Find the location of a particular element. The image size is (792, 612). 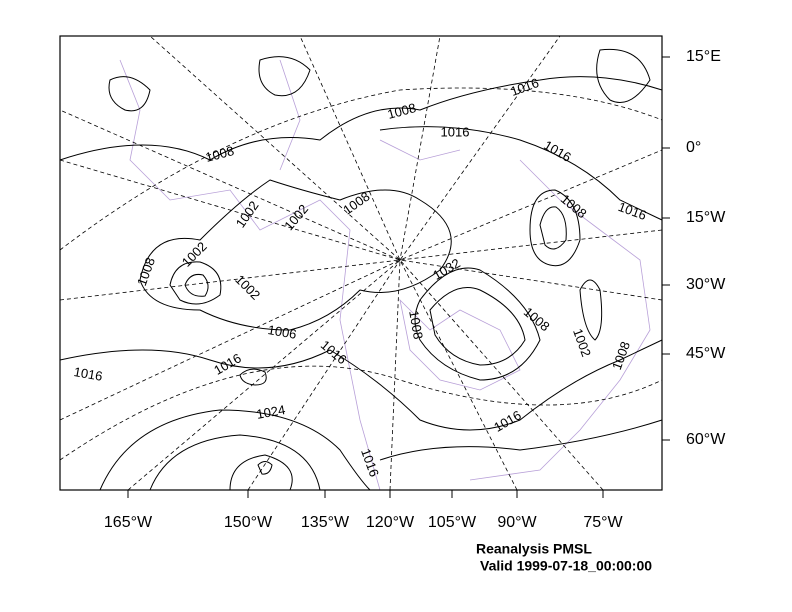

lon-label: 150°W is located at coordinates (248, 522).